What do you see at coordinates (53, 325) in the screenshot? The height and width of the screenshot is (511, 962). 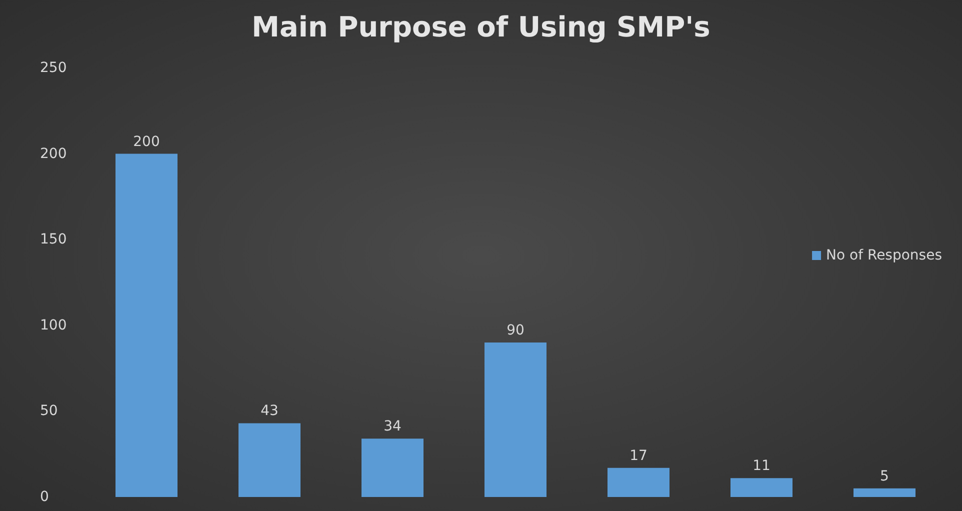 I see `y-tick-label: 100` at bounding box center [53, 325].